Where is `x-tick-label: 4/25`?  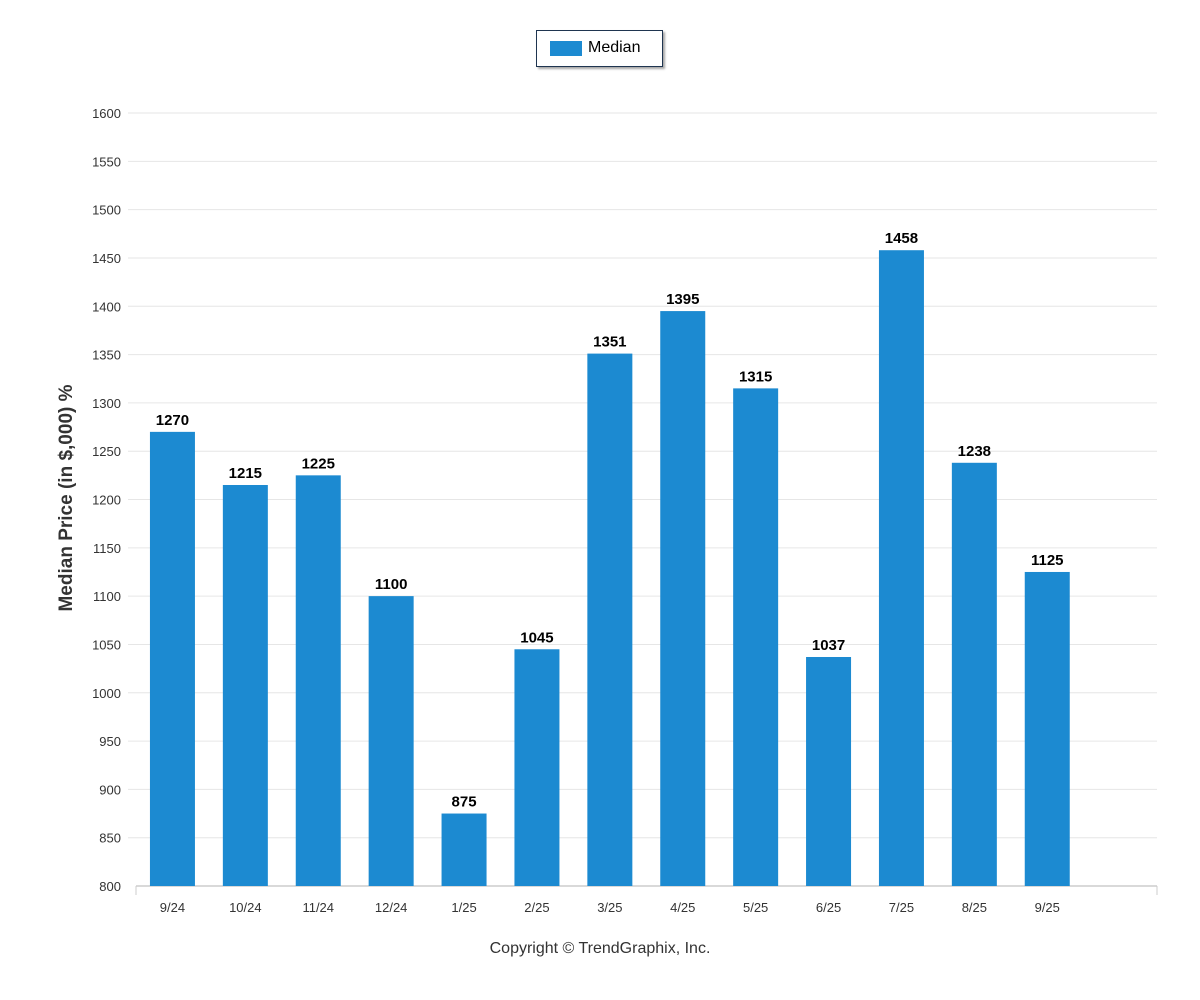 x-tick-label: 4/25 is located at coordinates (682, 907).